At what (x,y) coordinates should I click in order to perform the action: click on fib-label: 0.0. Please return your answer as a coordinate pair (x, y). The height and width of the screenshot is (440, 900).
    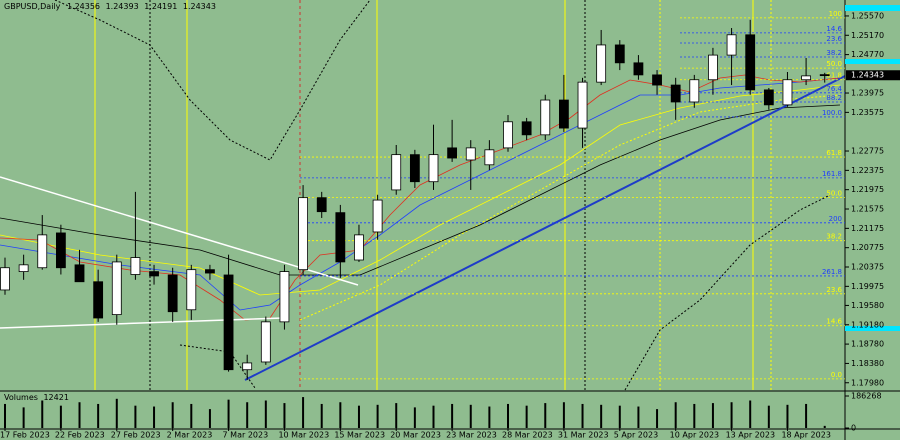
    Looking at the image, I should click on (836, 375).